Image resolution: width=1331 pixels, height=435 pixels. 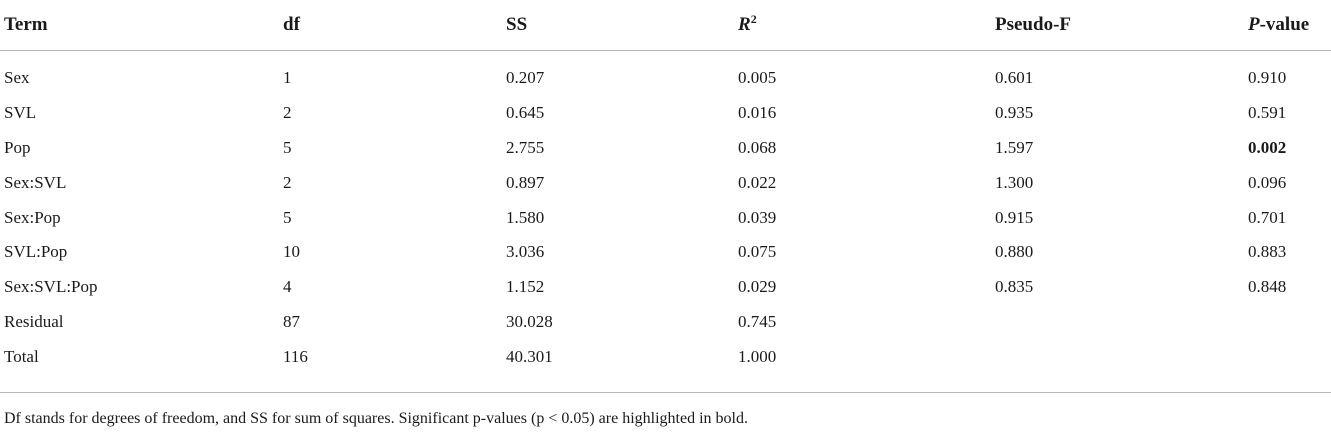 What do you see at coordinates (665, 392) in the screenshot?
I see `bottom-rule` at bounding box center [665, 392].